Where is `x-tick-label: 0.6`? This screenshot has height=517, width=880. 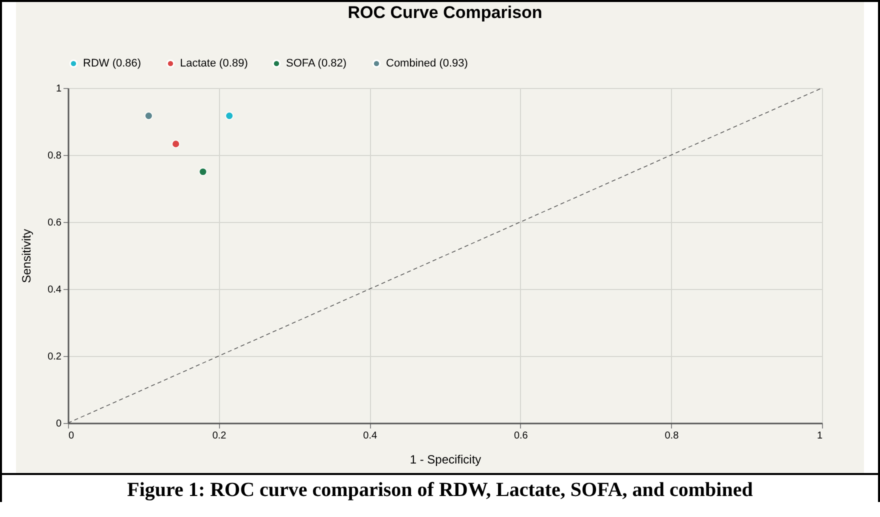 x-tick-label: 0.6 is located at coordinates (521, 436).